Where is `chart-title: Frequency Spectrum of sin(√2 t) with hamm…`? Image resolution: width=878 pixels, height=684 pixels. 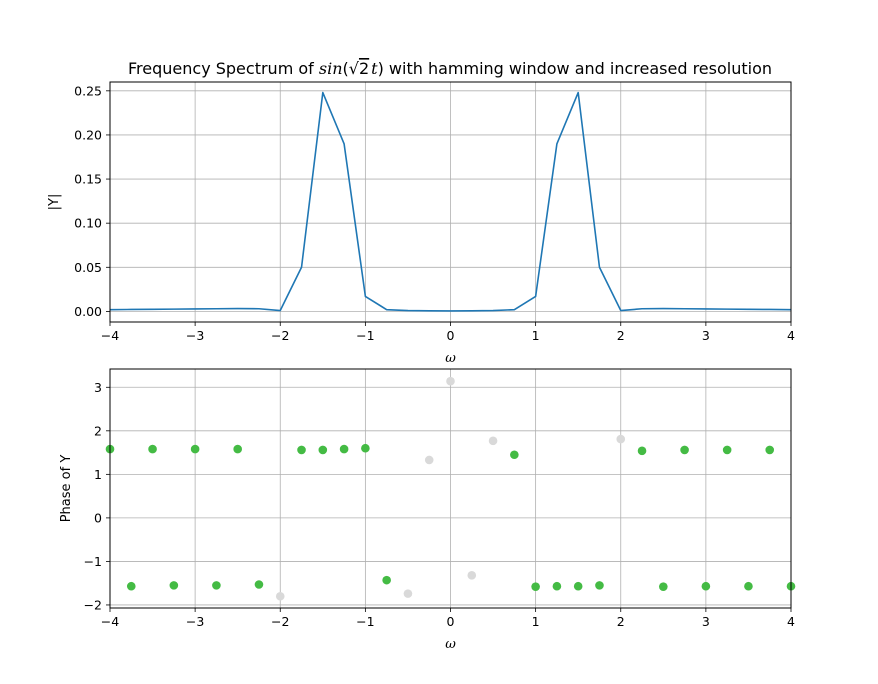 chart-title: Frequency Spectrum of sin(√2 t) with hamm… is located at coordinates (450, 68).